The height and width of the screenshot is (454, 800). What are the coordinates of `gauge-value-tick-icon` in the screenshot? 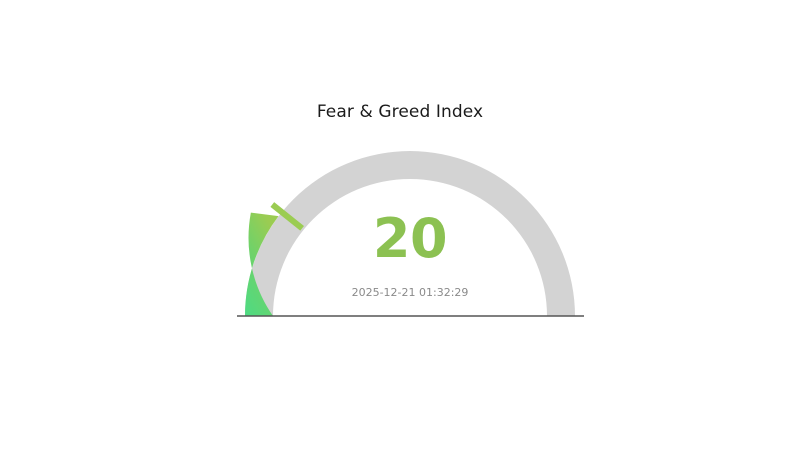 It's located at (287, 216).